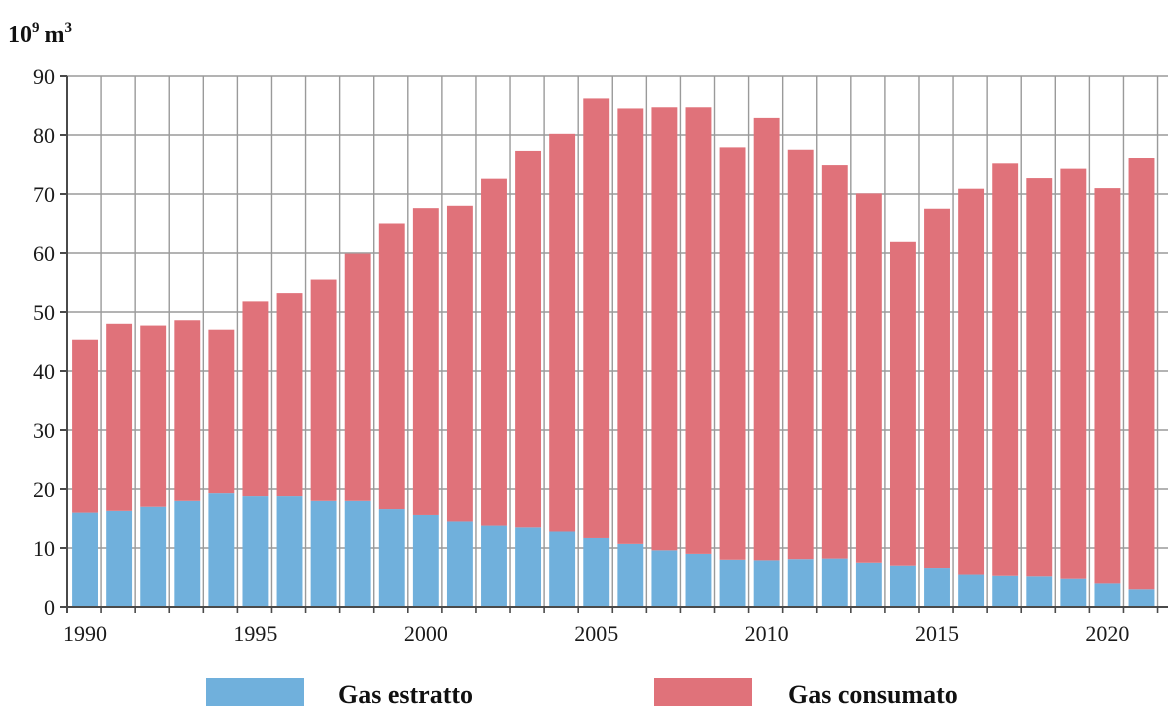  I want to click on bar-gas-consumato-2001, so click(459, 363).